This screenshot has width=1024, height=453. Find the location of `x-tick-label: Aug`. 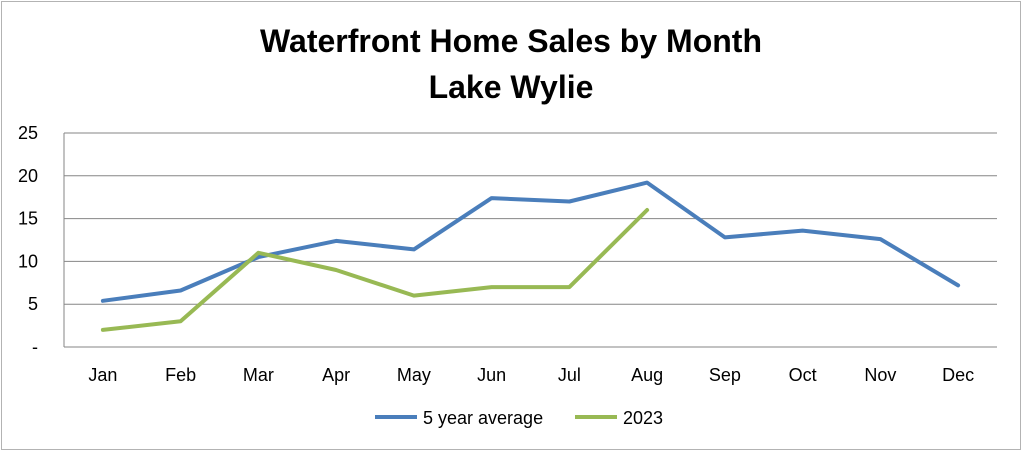

x-tick-label: Aug is located at coordinates (647, 375).